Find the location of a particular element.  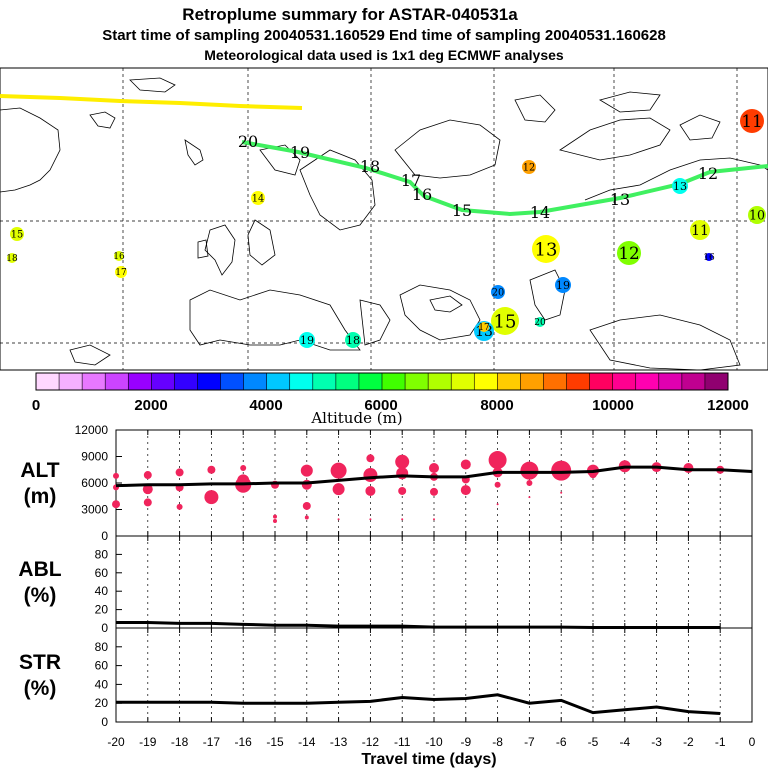

cluster-label: 11 is located at coordinates (751, 121).